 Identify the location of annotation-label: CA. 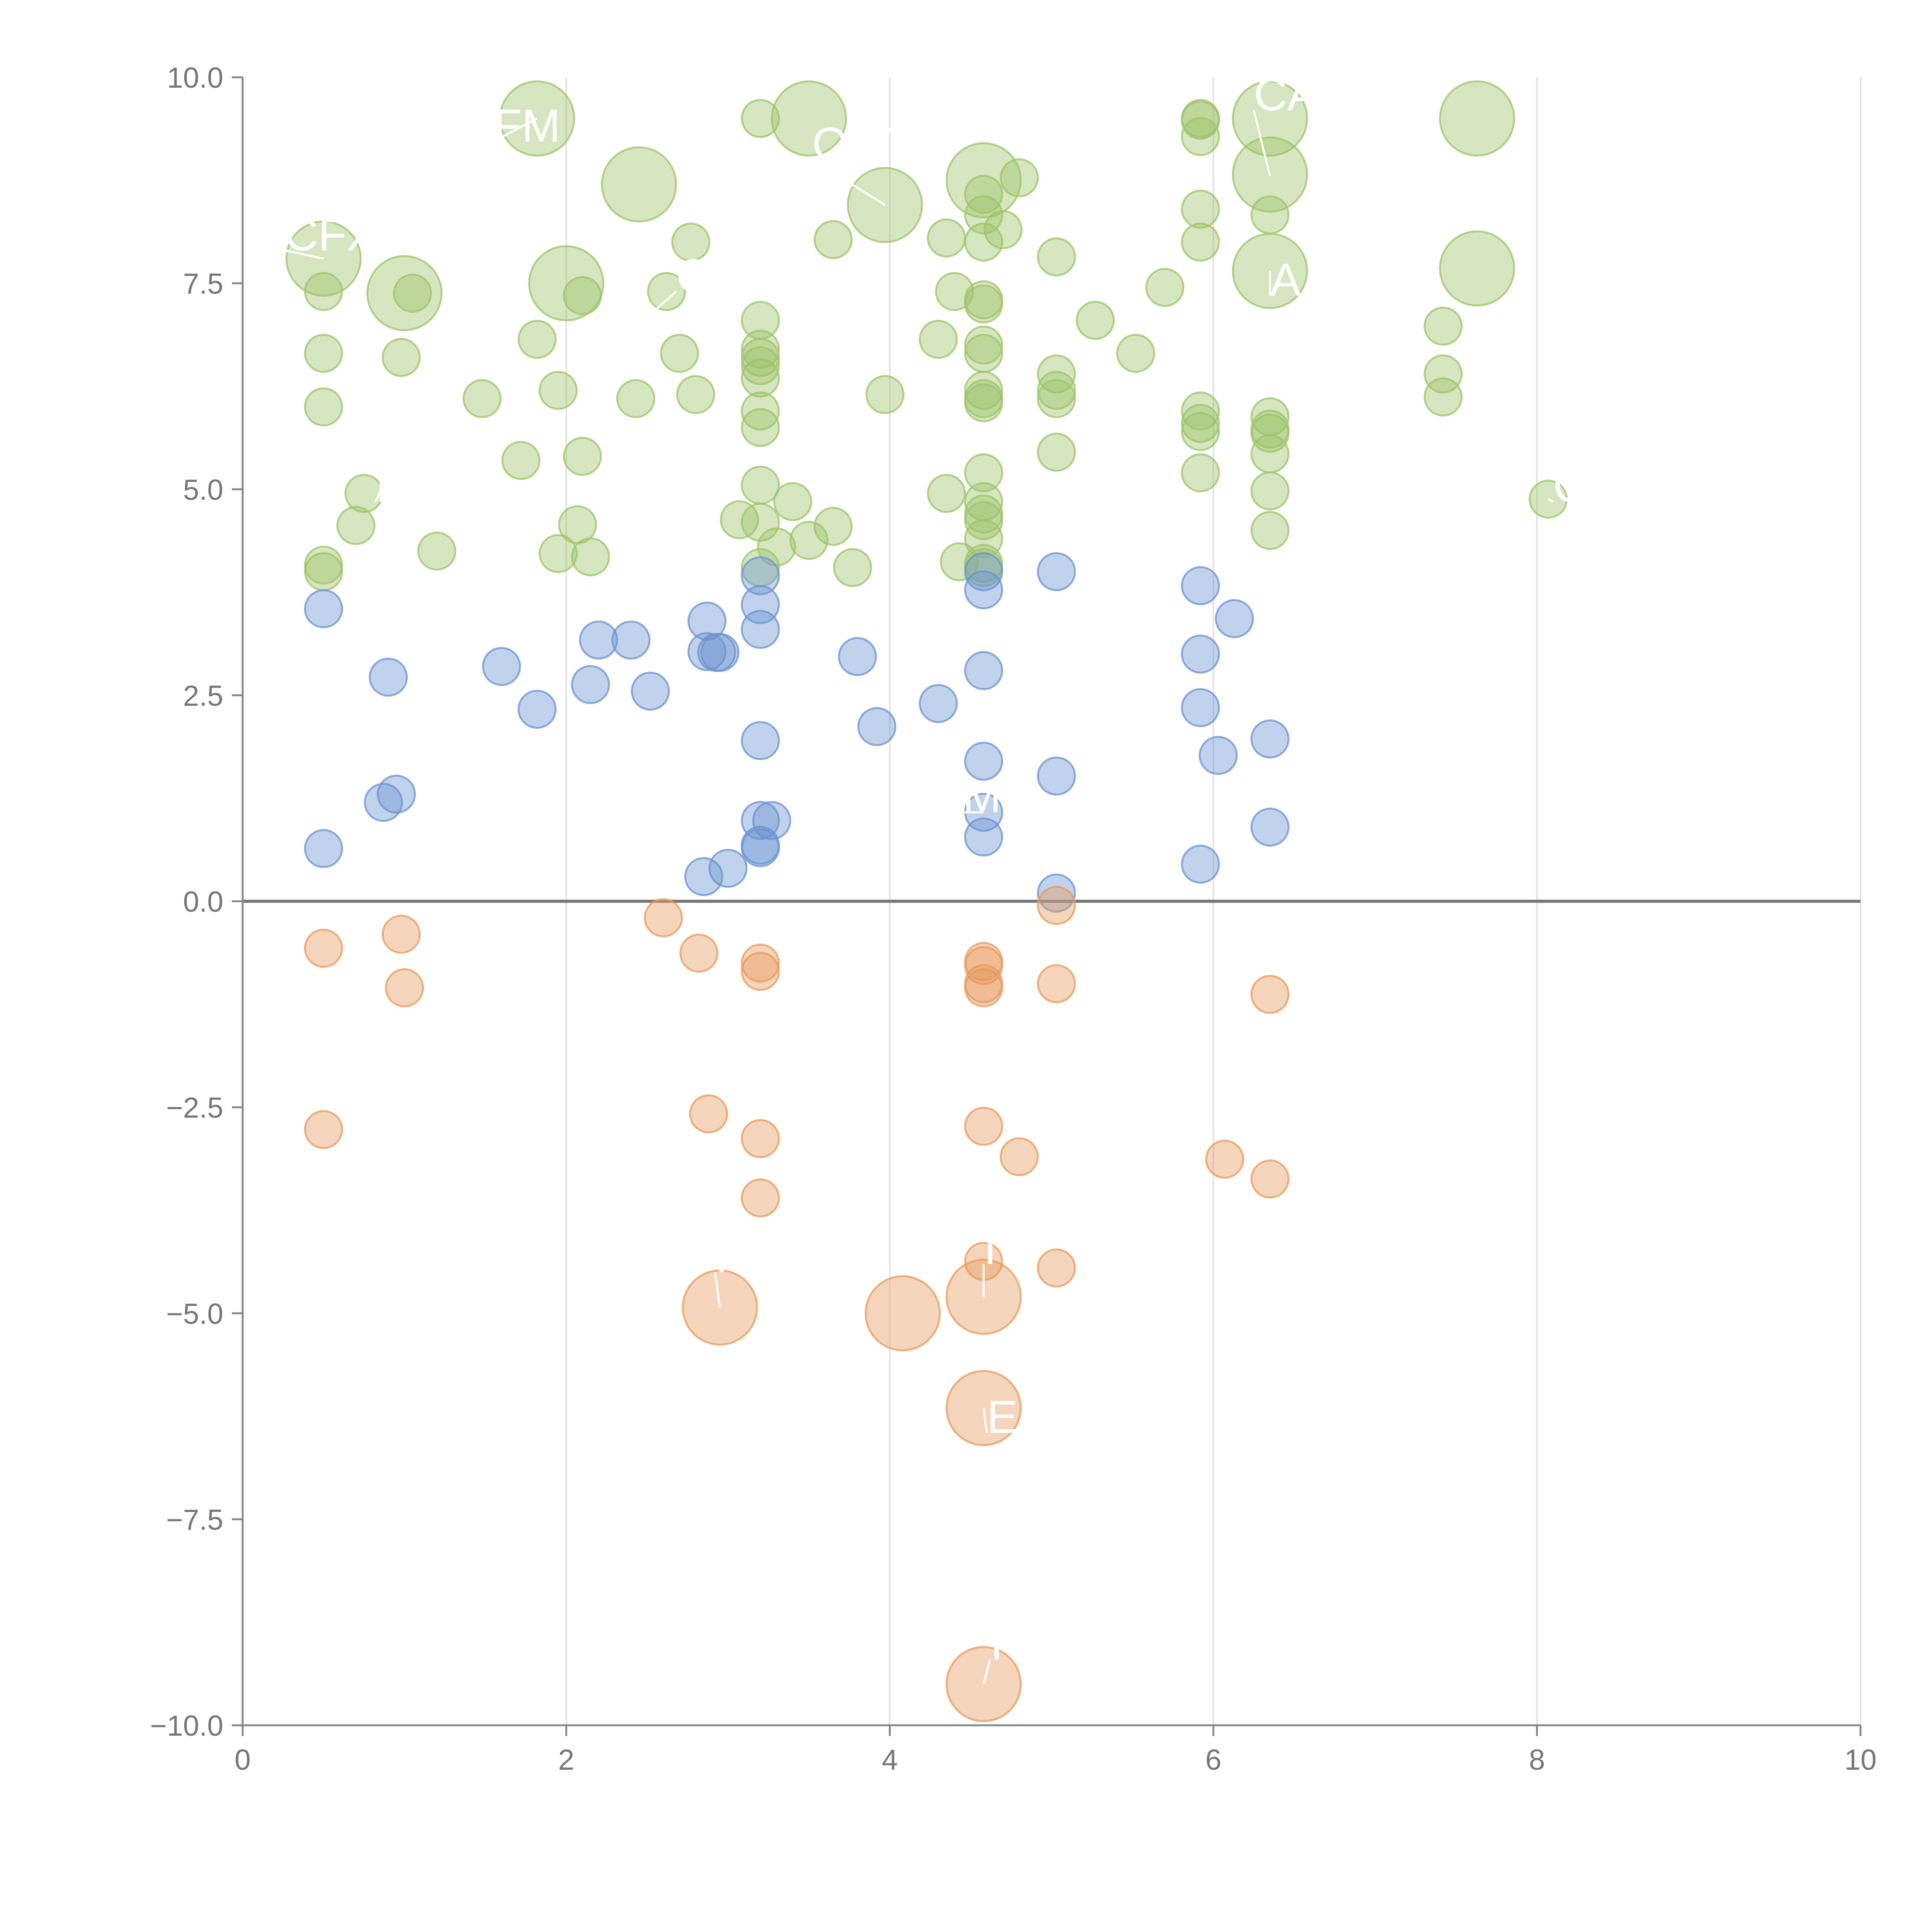
(1286, 94).